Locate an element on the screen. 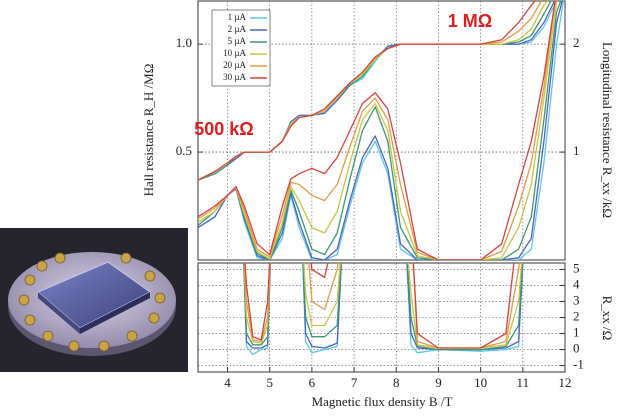 This screenshot has width=629, height=416. x-tick-label: 5 is located at coordinates (269, 382).